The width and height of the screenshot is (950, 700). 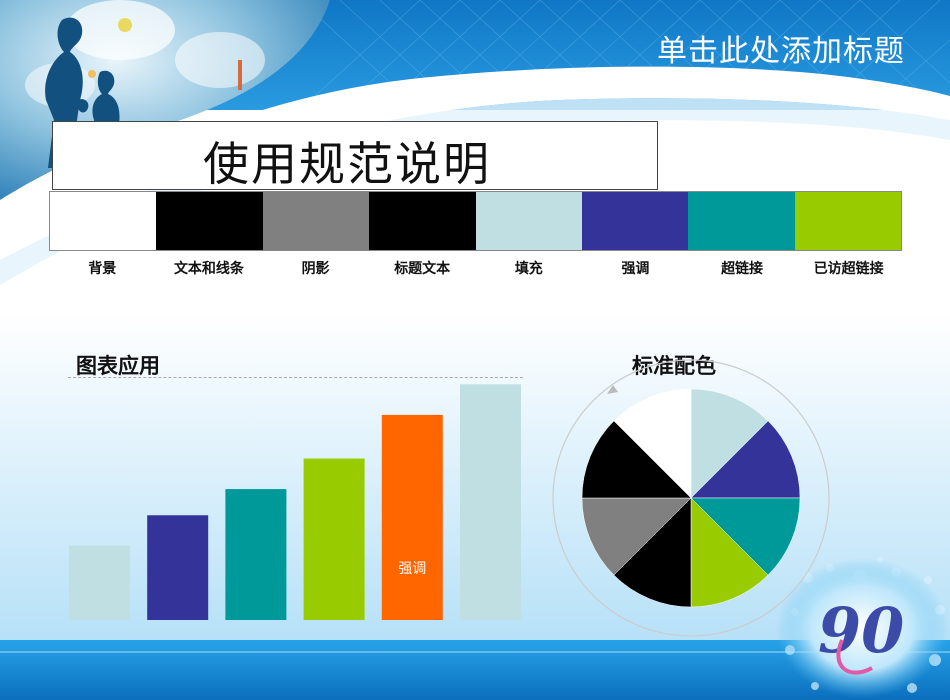 What do you see at coordinates (848, 269) in the screenshot?
I see `color-swatch-label: 已访超链接` at bounding box center [848, 269].